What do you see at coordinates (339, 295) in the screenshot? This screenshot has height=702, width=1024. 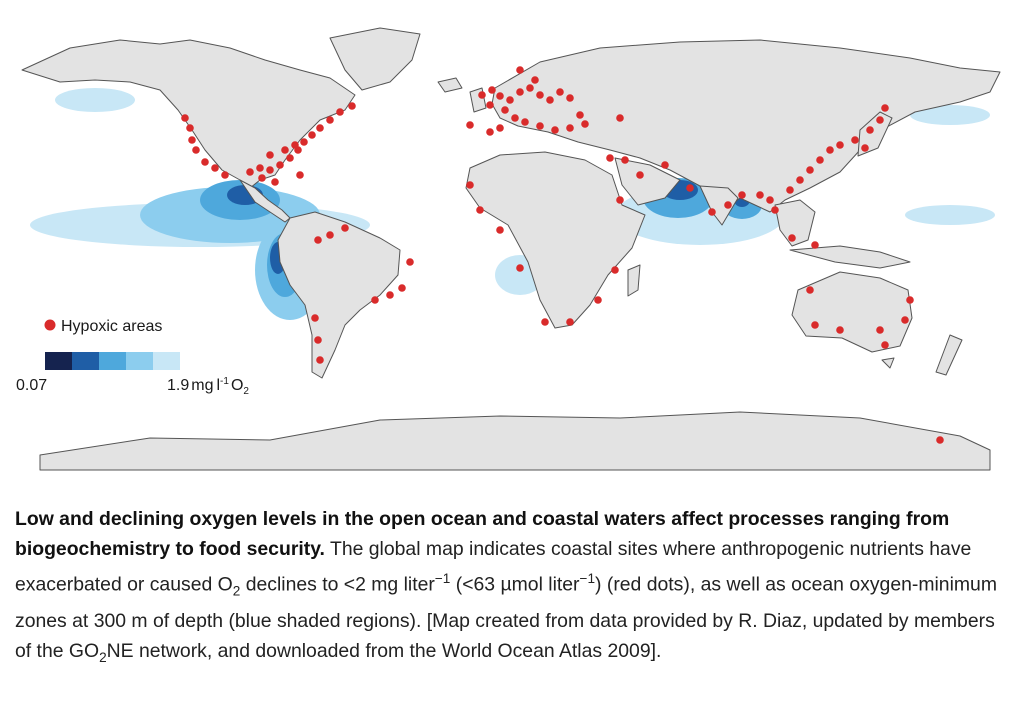 I see `land-south-america` at bounding box center [339, 295].